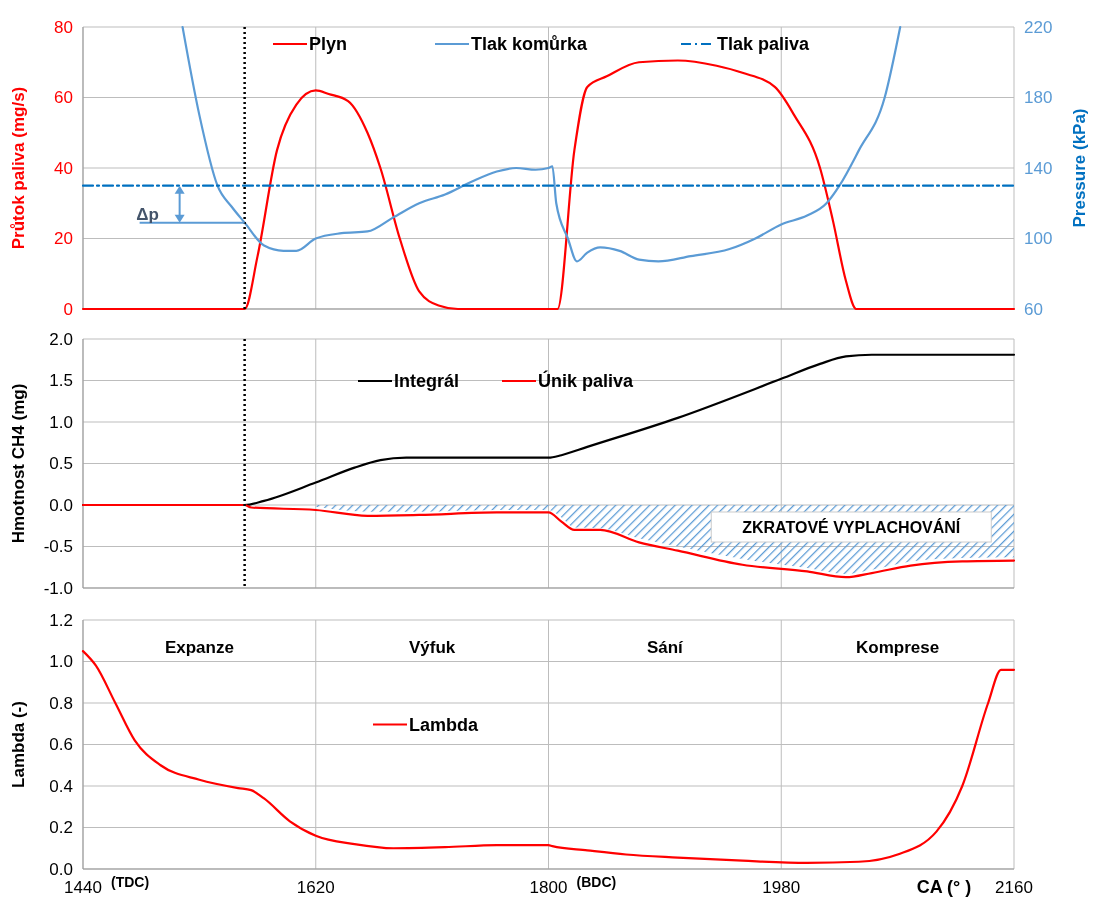 Image resolution: width=1097 pixels, height=904 pixels. What do you see at coordinates (18, 744) in the screenshot?
I see `y-axis-title: Lambda (-)` at bounding box center [18, 744].